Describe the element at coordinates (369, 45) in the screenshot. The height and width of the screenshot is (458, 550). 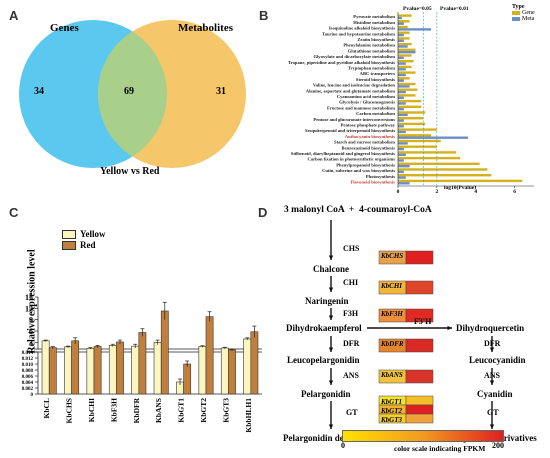
I see `pathway-label: Phenylalanine metabolism` at that location.